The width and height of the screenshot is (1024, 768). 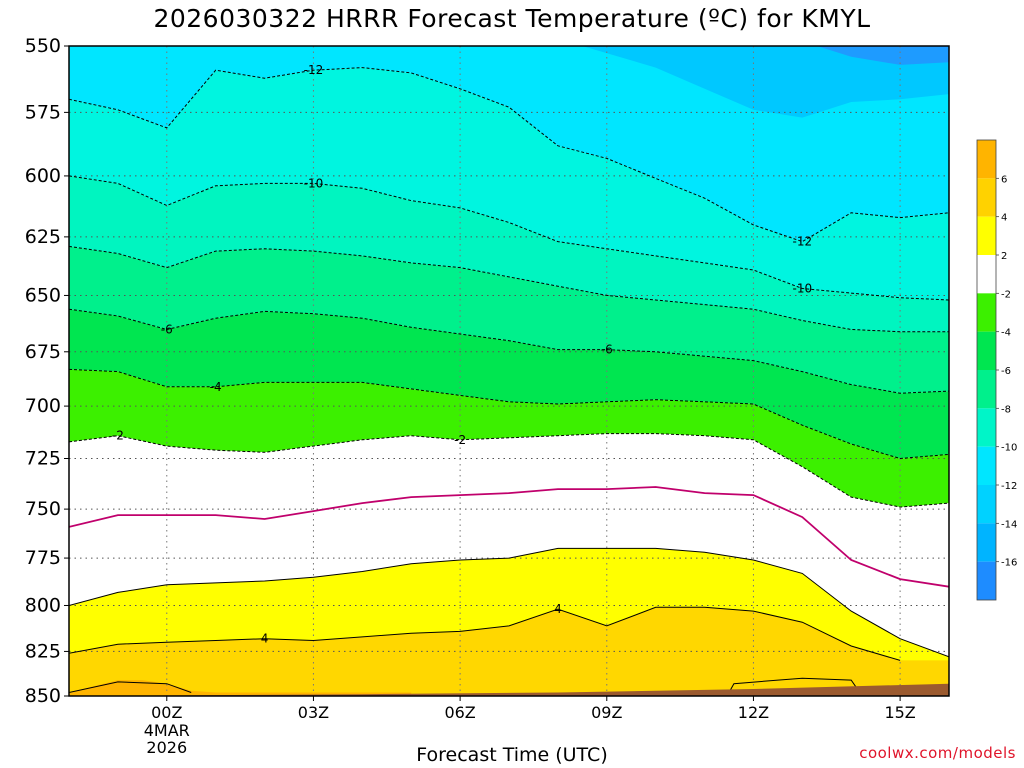 What do you see at coordinates (1009, 563) in the screenshot?
I see `colorbar-label: -16` at bounding box center [1009, 563].